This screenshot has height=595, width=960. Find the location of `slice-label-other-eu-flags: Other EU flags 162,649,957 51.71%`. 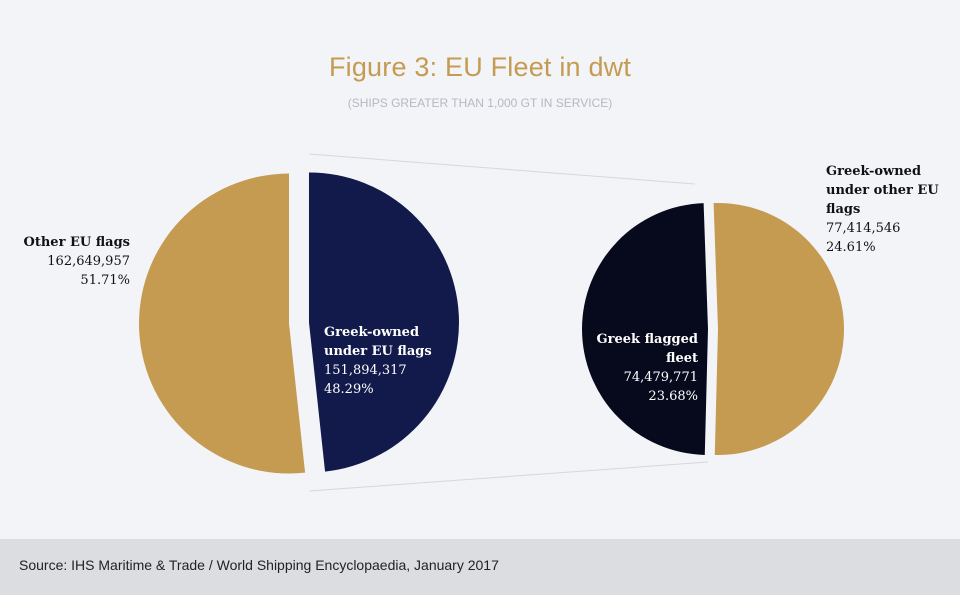

slice-label-other-eu-flags: Other EU flags 162,649,957 51.71% is located at coordinates (65, 261).